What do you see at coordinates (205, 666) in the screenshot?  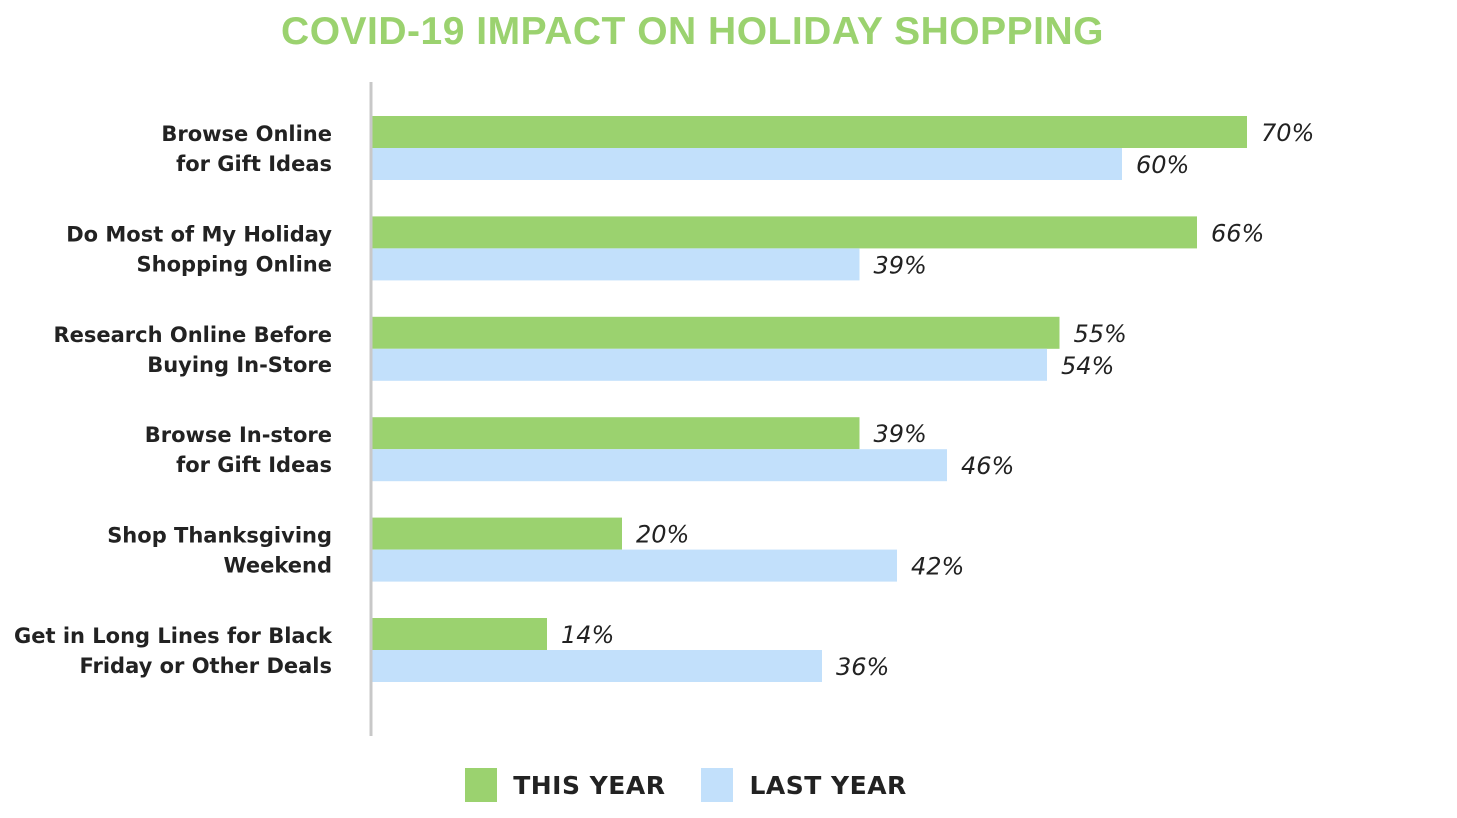 I see `category-label: Friday or Other Deals` at bounding box center [205, 666].